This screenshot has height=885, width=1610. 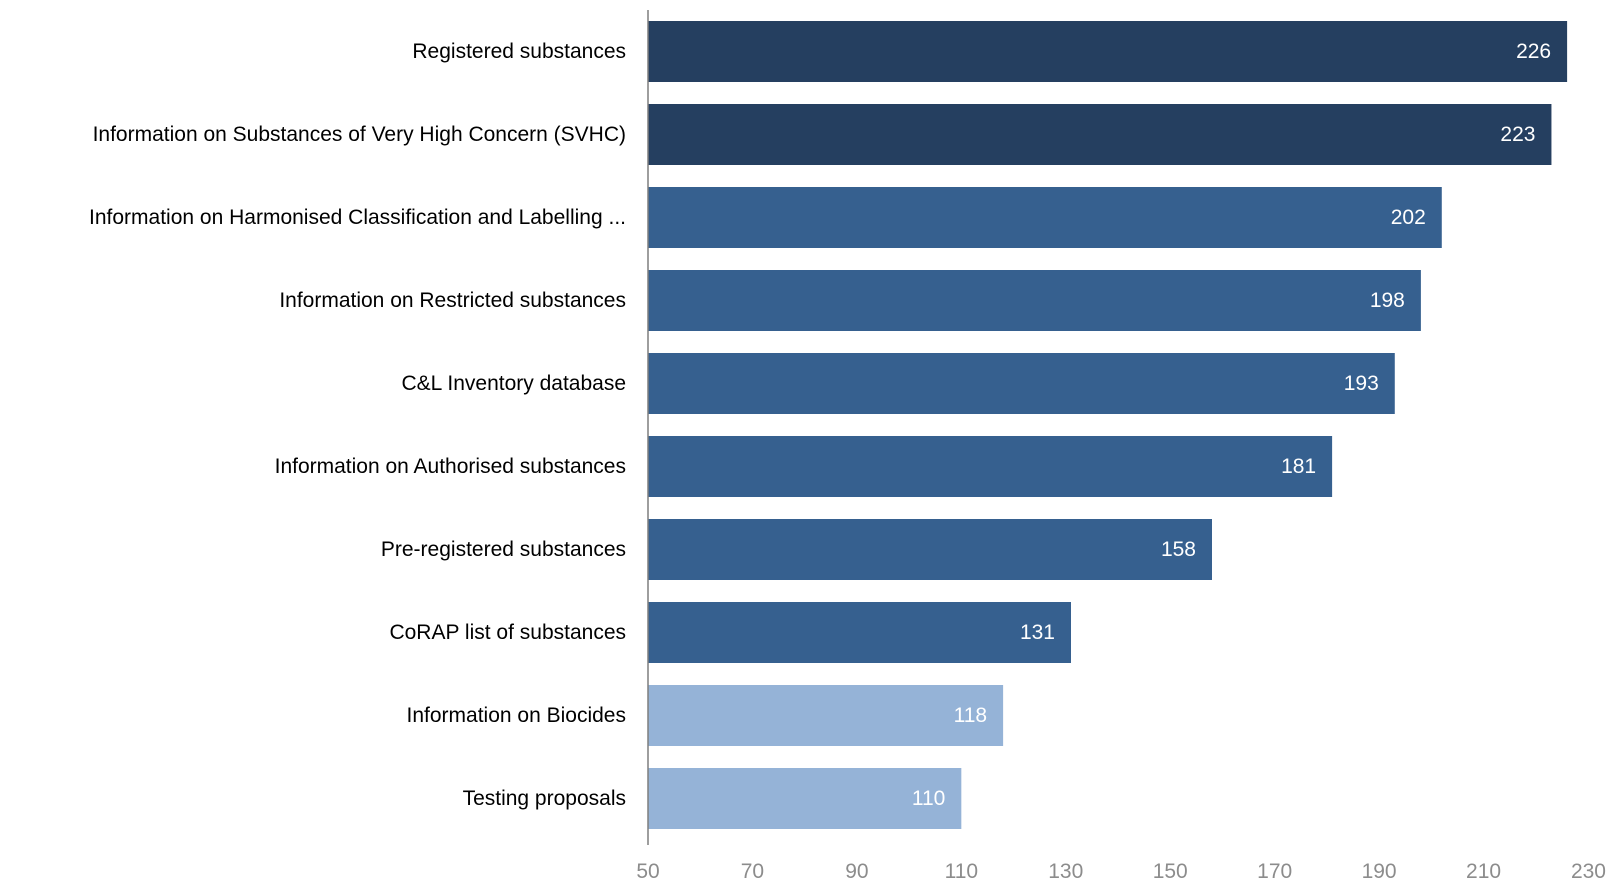 What do you see at coordinates (647, 871) in the screenshot?
I see `x-tick-label-0: 50` at bounding box center [647, 871].